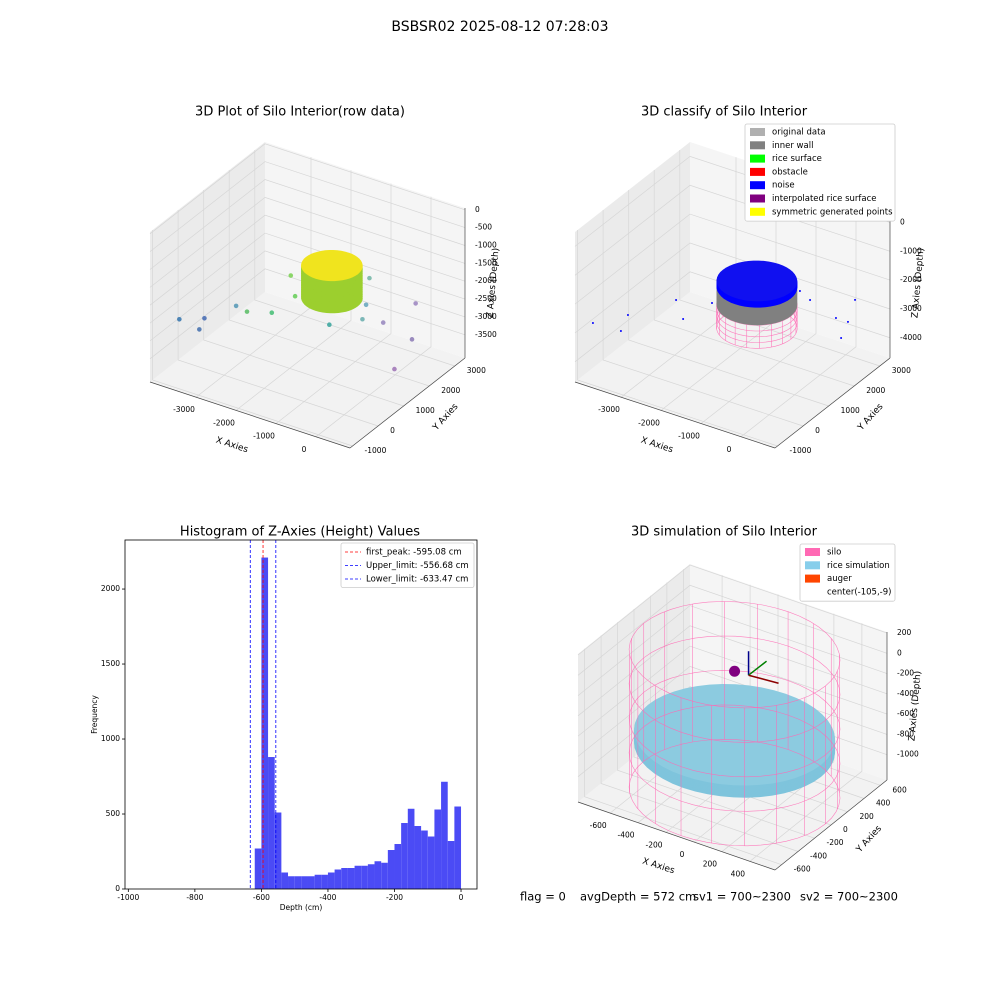 The image size is (1000, 1000). What do you see at coordinates (832, 403) in the screenshot?
I see `axis-line` at bounding box center [832, 403].